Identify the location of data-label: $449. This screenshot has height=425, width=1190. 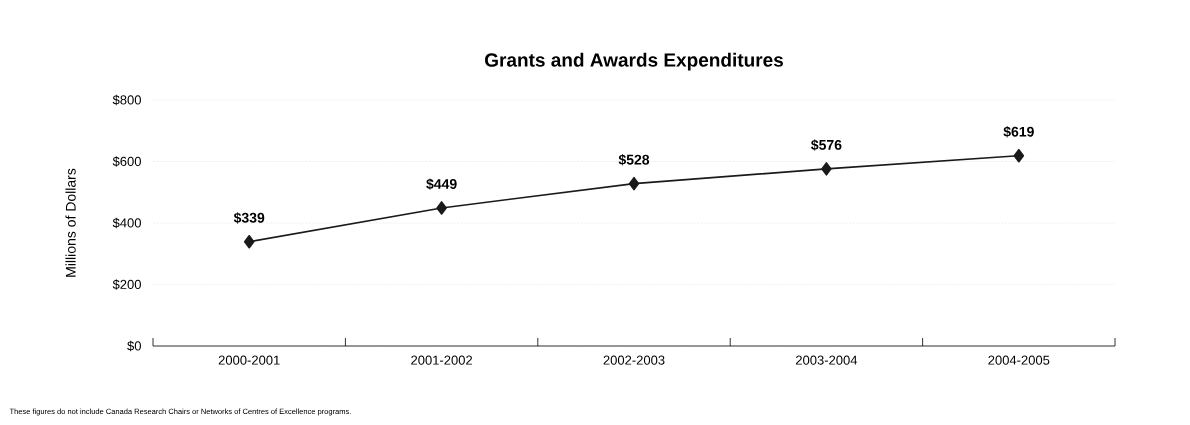
(441, 184).